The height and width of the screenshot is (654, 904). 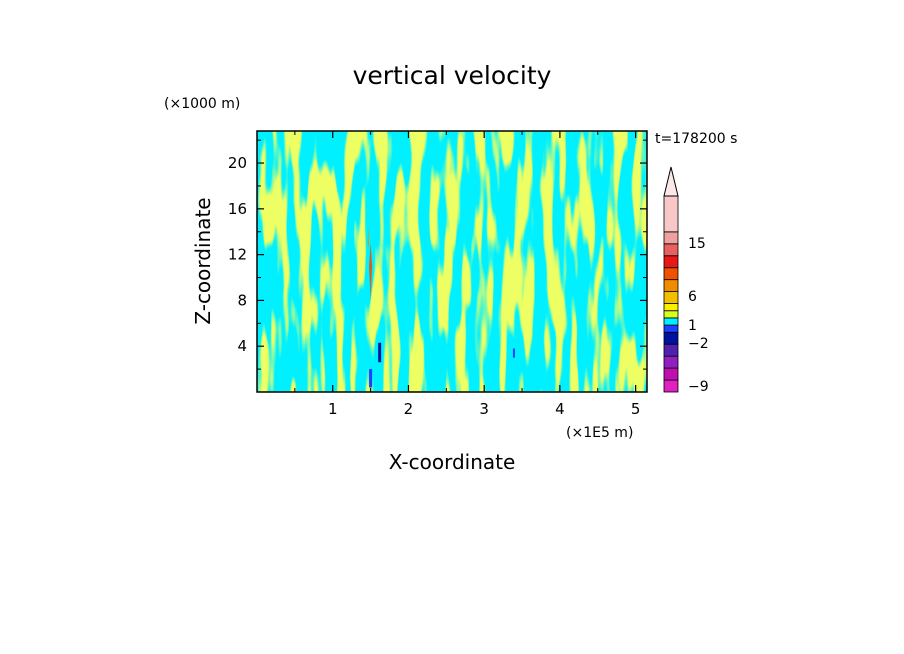 I want to click on x-tick-label: 3, so click(x=484, y=409).